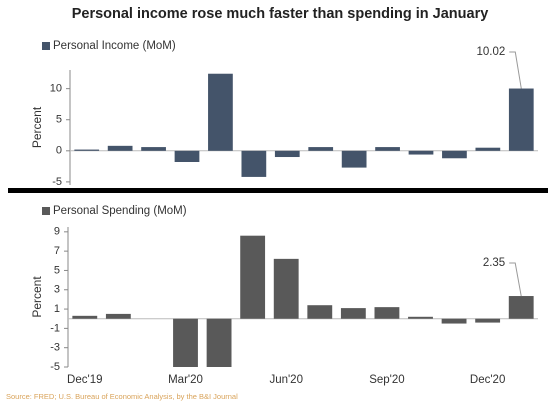 Image resolution: width=559 pixels, height=408 pixels. What do you see at coordinates (84, 380) in the screenshot?
I see `x-tick-label: Dec'19` at bounding box center [84, 380].